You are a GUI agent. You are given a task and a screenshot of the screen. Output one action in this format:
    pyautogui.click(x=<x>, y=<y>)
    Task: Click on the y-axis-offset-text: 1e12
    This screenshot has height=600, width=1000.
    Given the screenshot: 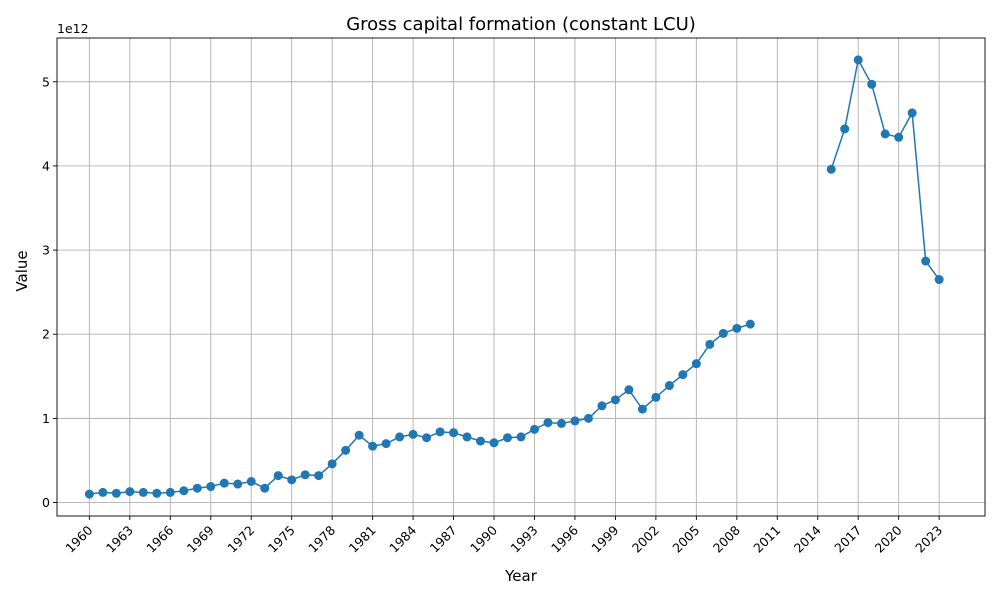 What is the action you would take?
    pyautogui.click(x=73, y=28)
    